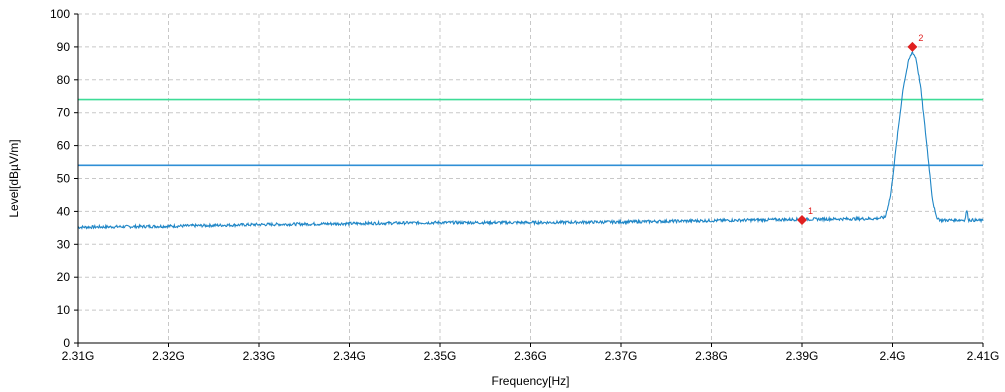 Image resolution: width=1005 pixels, height=392 pixels. I want to click on x-tick-label: 2.31G, so click(78, 356).